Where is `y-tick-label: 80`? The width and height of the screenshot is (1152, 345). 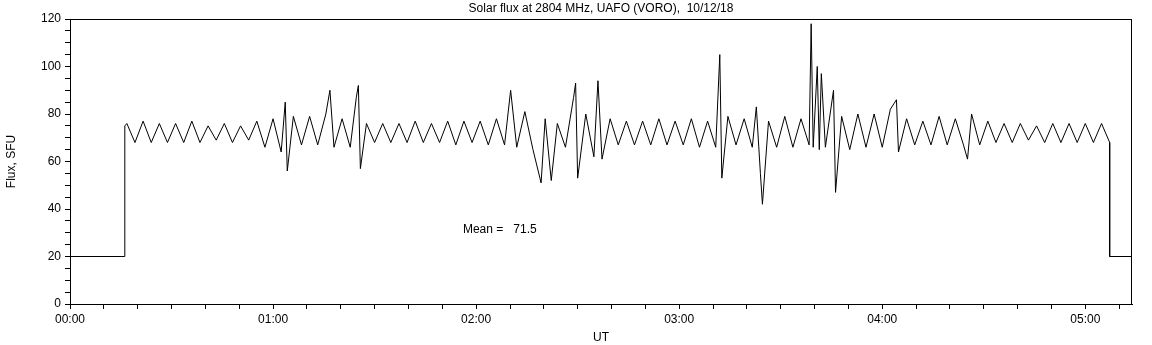
y-tick-label: 80 is located at coordinates (54, 113).